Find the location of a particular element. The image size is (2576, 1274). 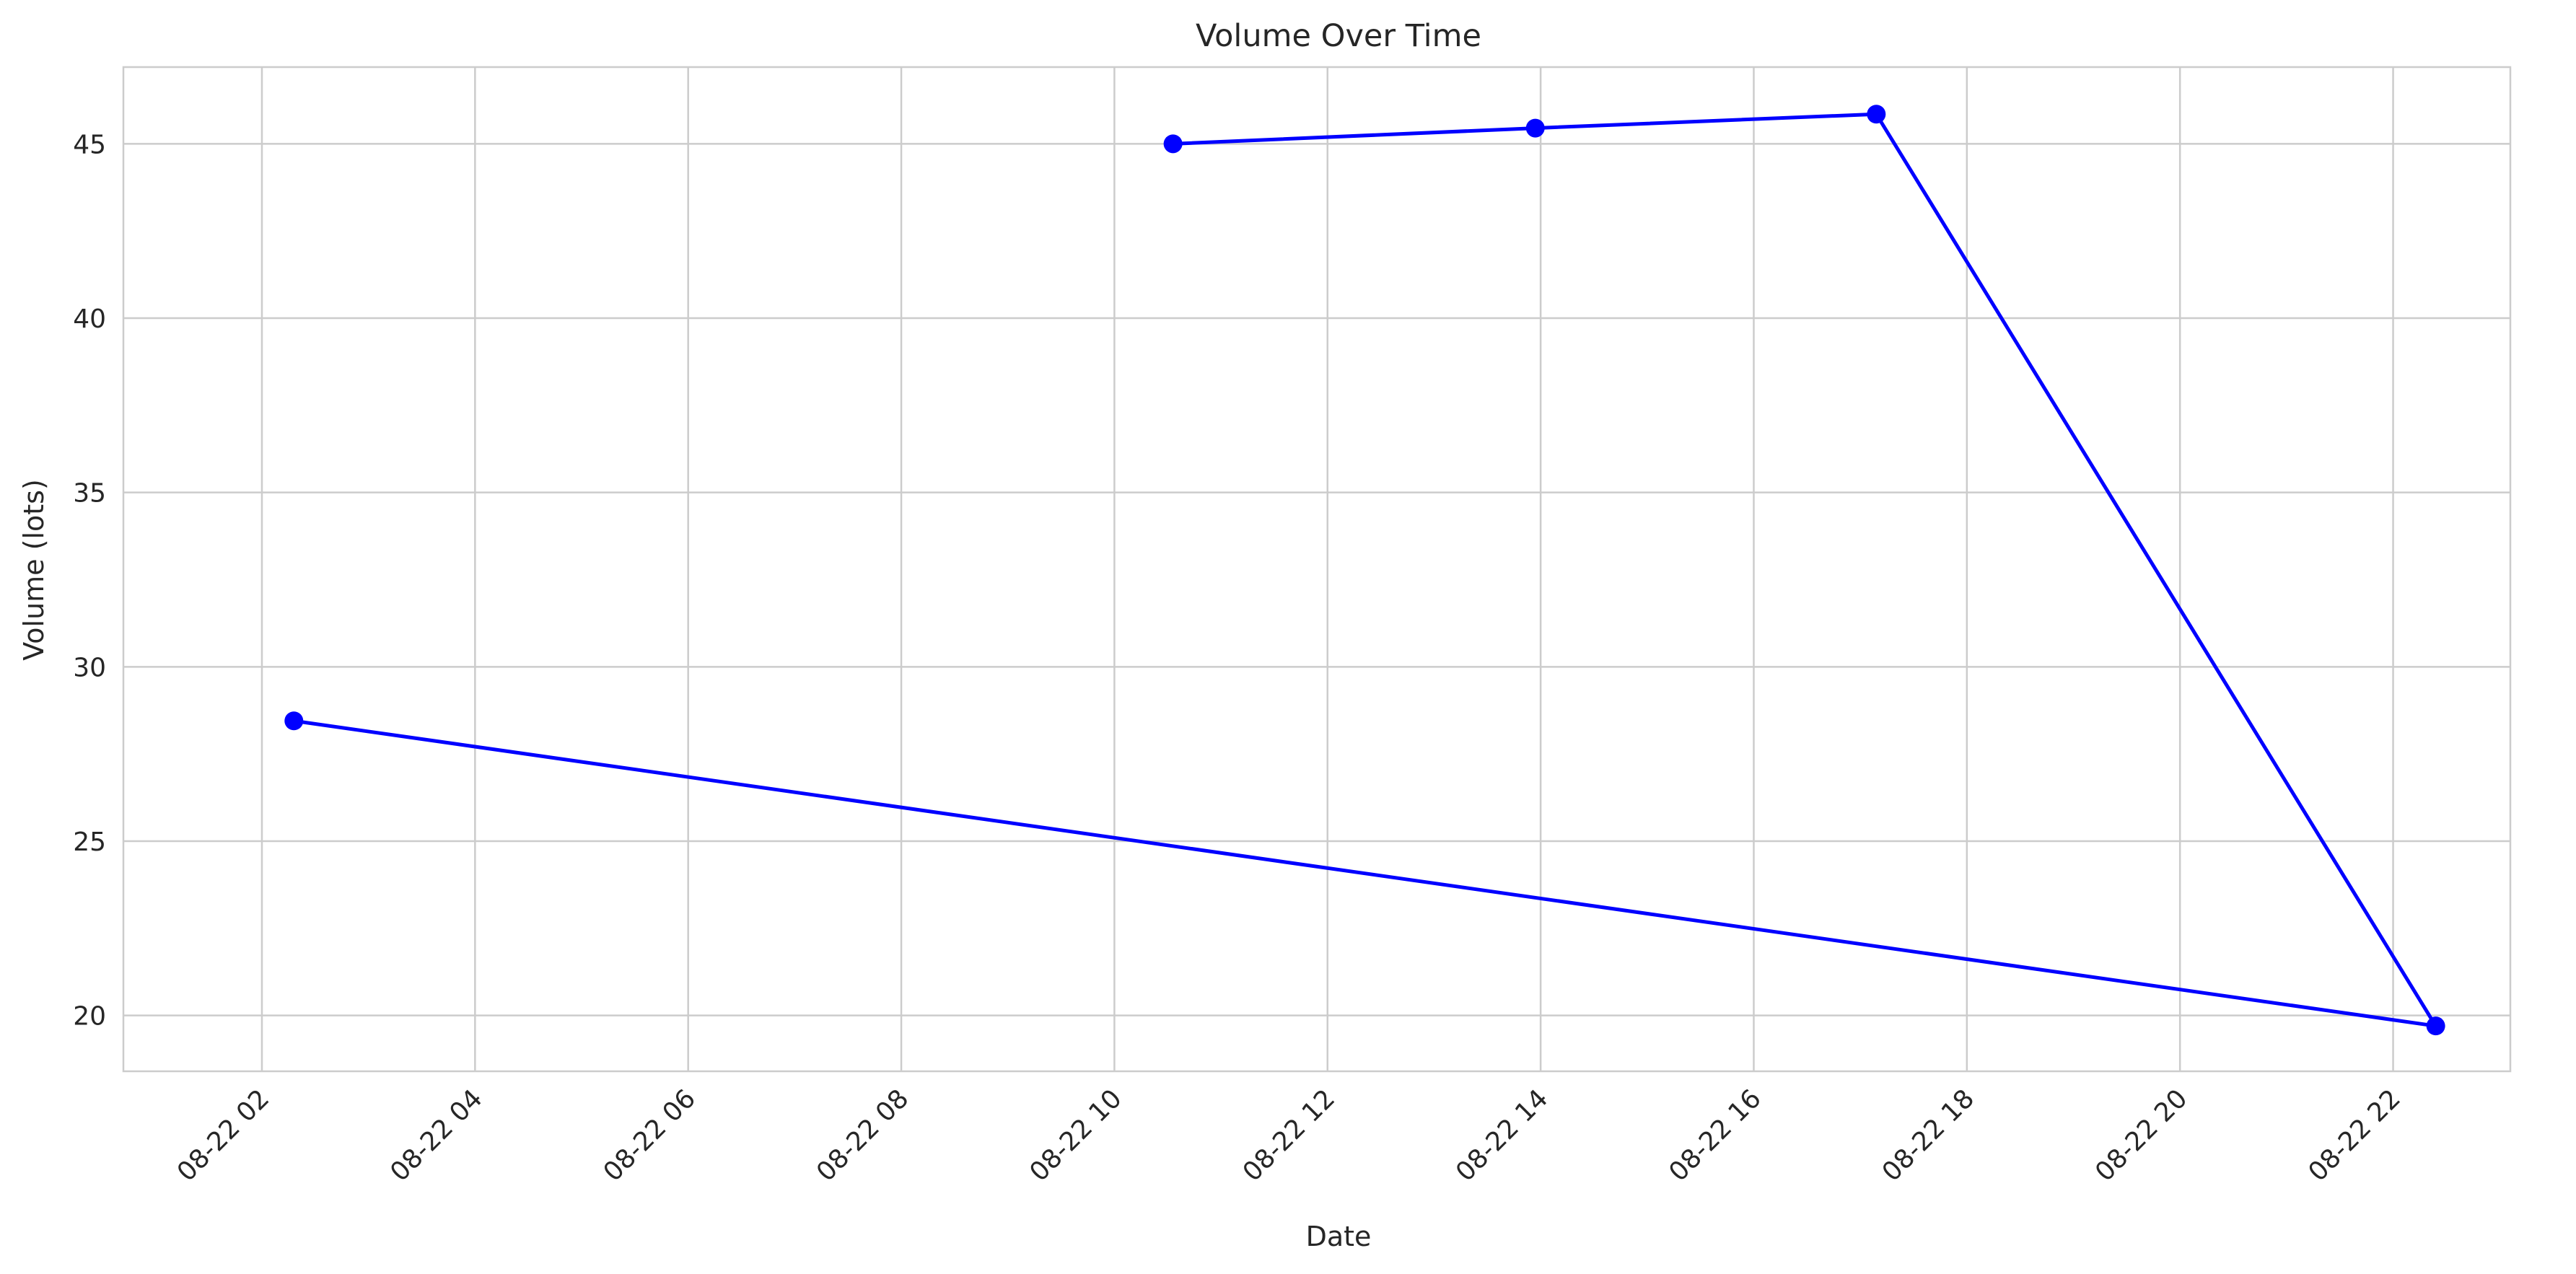

x-tick-label: 08-22 04 is located at coordinates (437, 1136).